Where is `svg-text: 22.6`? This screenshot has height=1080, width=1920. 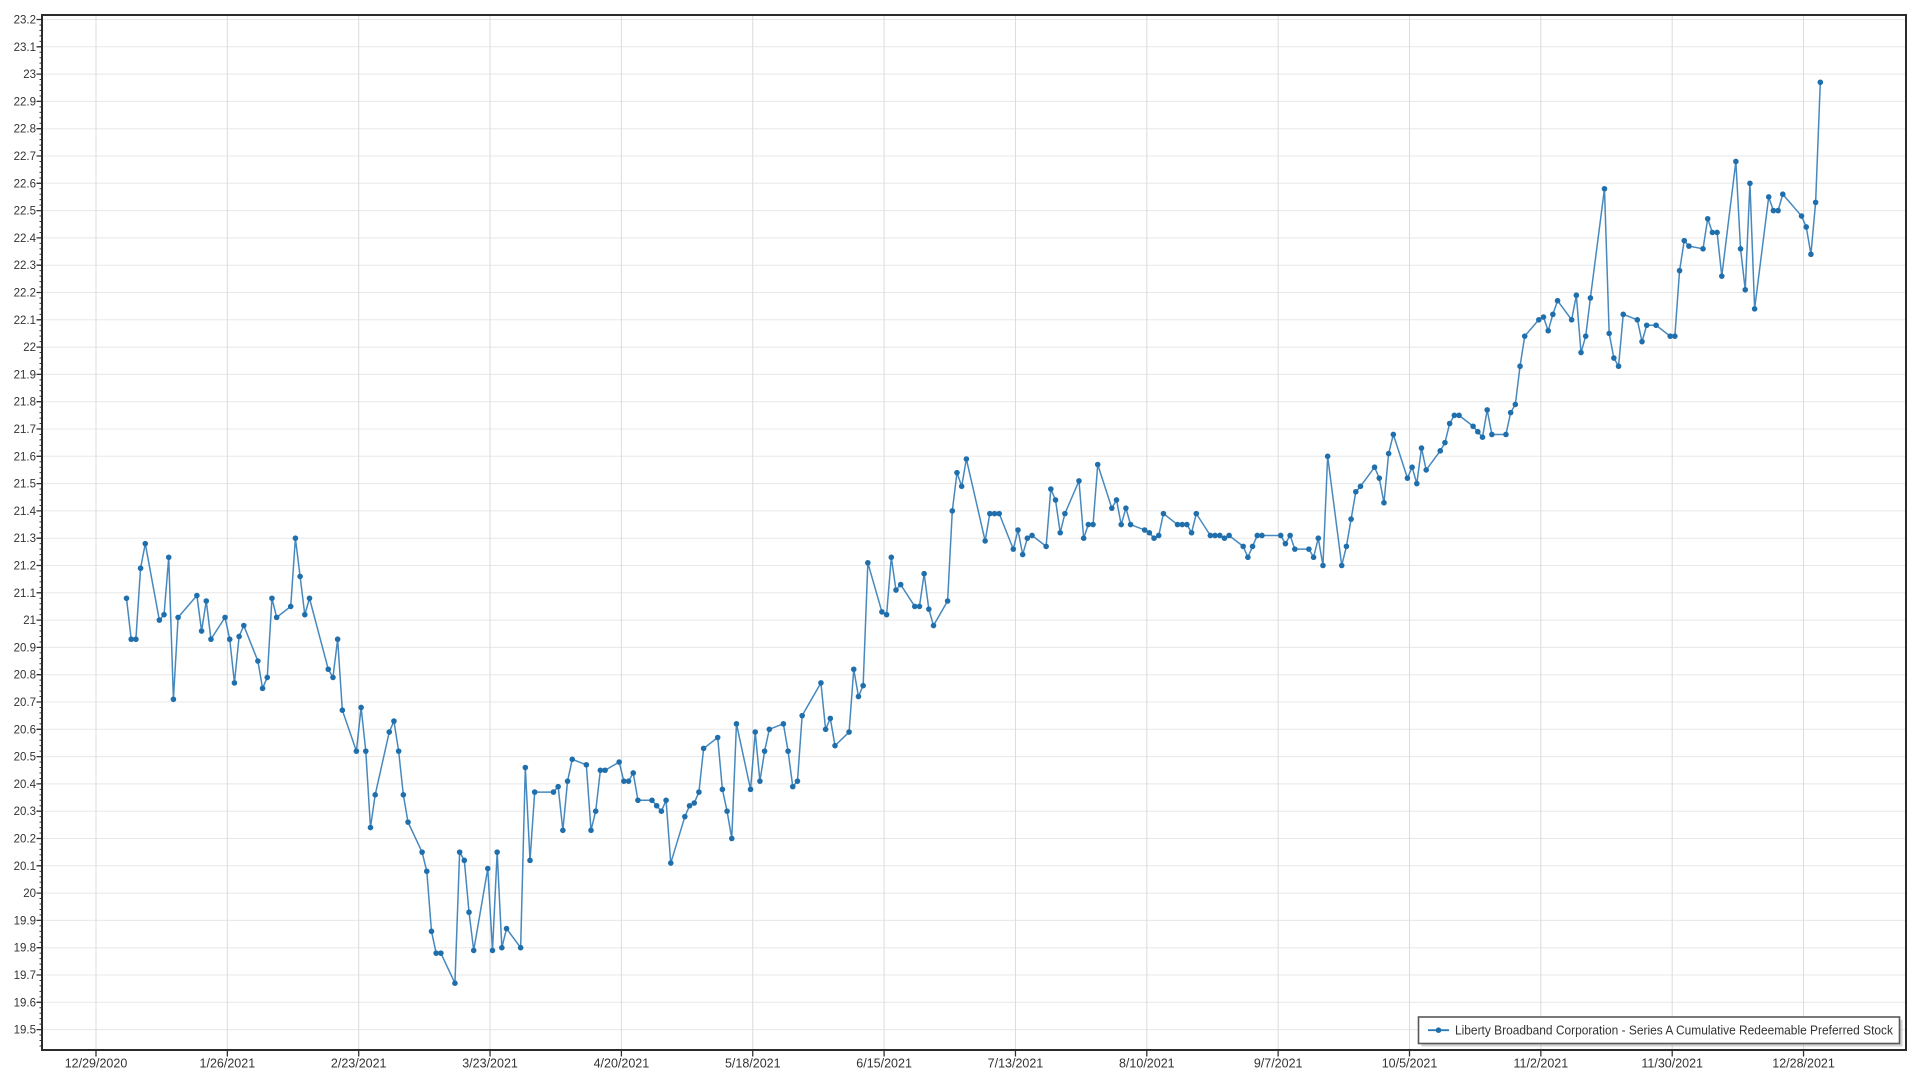
svg-text: 22.6 is located at coordinates (25, 184).